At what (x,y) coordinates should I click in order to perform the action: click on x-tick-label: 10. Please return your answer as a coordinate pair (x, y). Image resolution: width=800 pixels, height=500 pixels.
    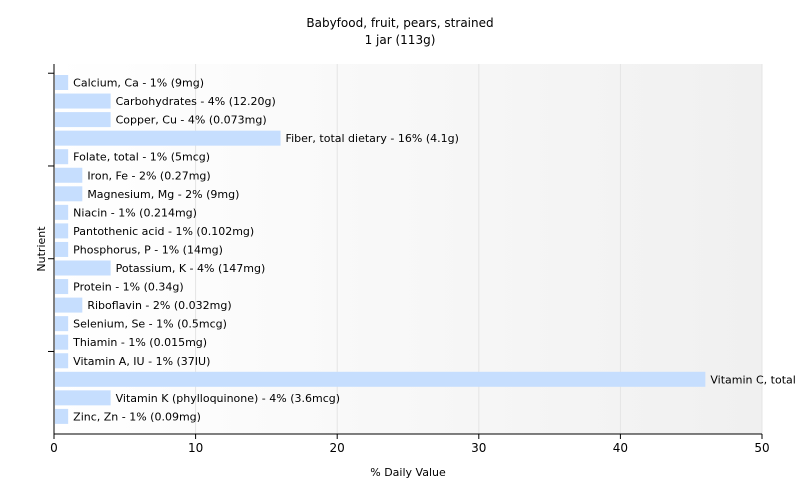
    Looking at the image, I should click on (195, 448).